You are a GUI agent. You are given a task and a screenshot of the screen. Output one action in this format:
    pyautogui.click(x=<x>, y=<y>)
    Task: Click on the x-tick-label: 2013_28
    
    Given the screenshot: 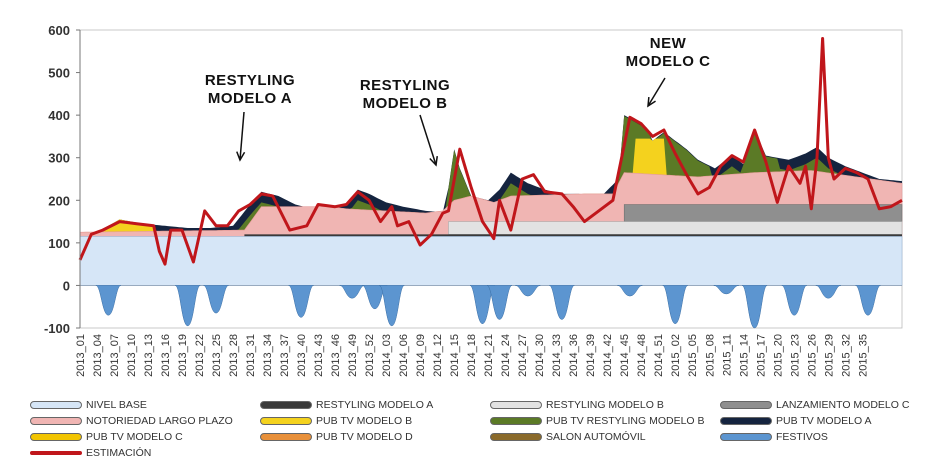 What is the action you would take?
    pyautogui.click(x=234, y=355)
    